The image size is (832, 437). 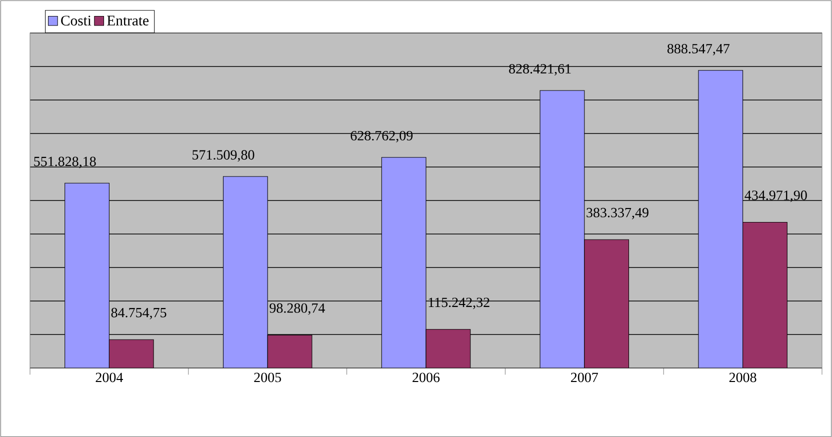 I want to click on x-tick-label: 2008, so click(x=742, y=377).